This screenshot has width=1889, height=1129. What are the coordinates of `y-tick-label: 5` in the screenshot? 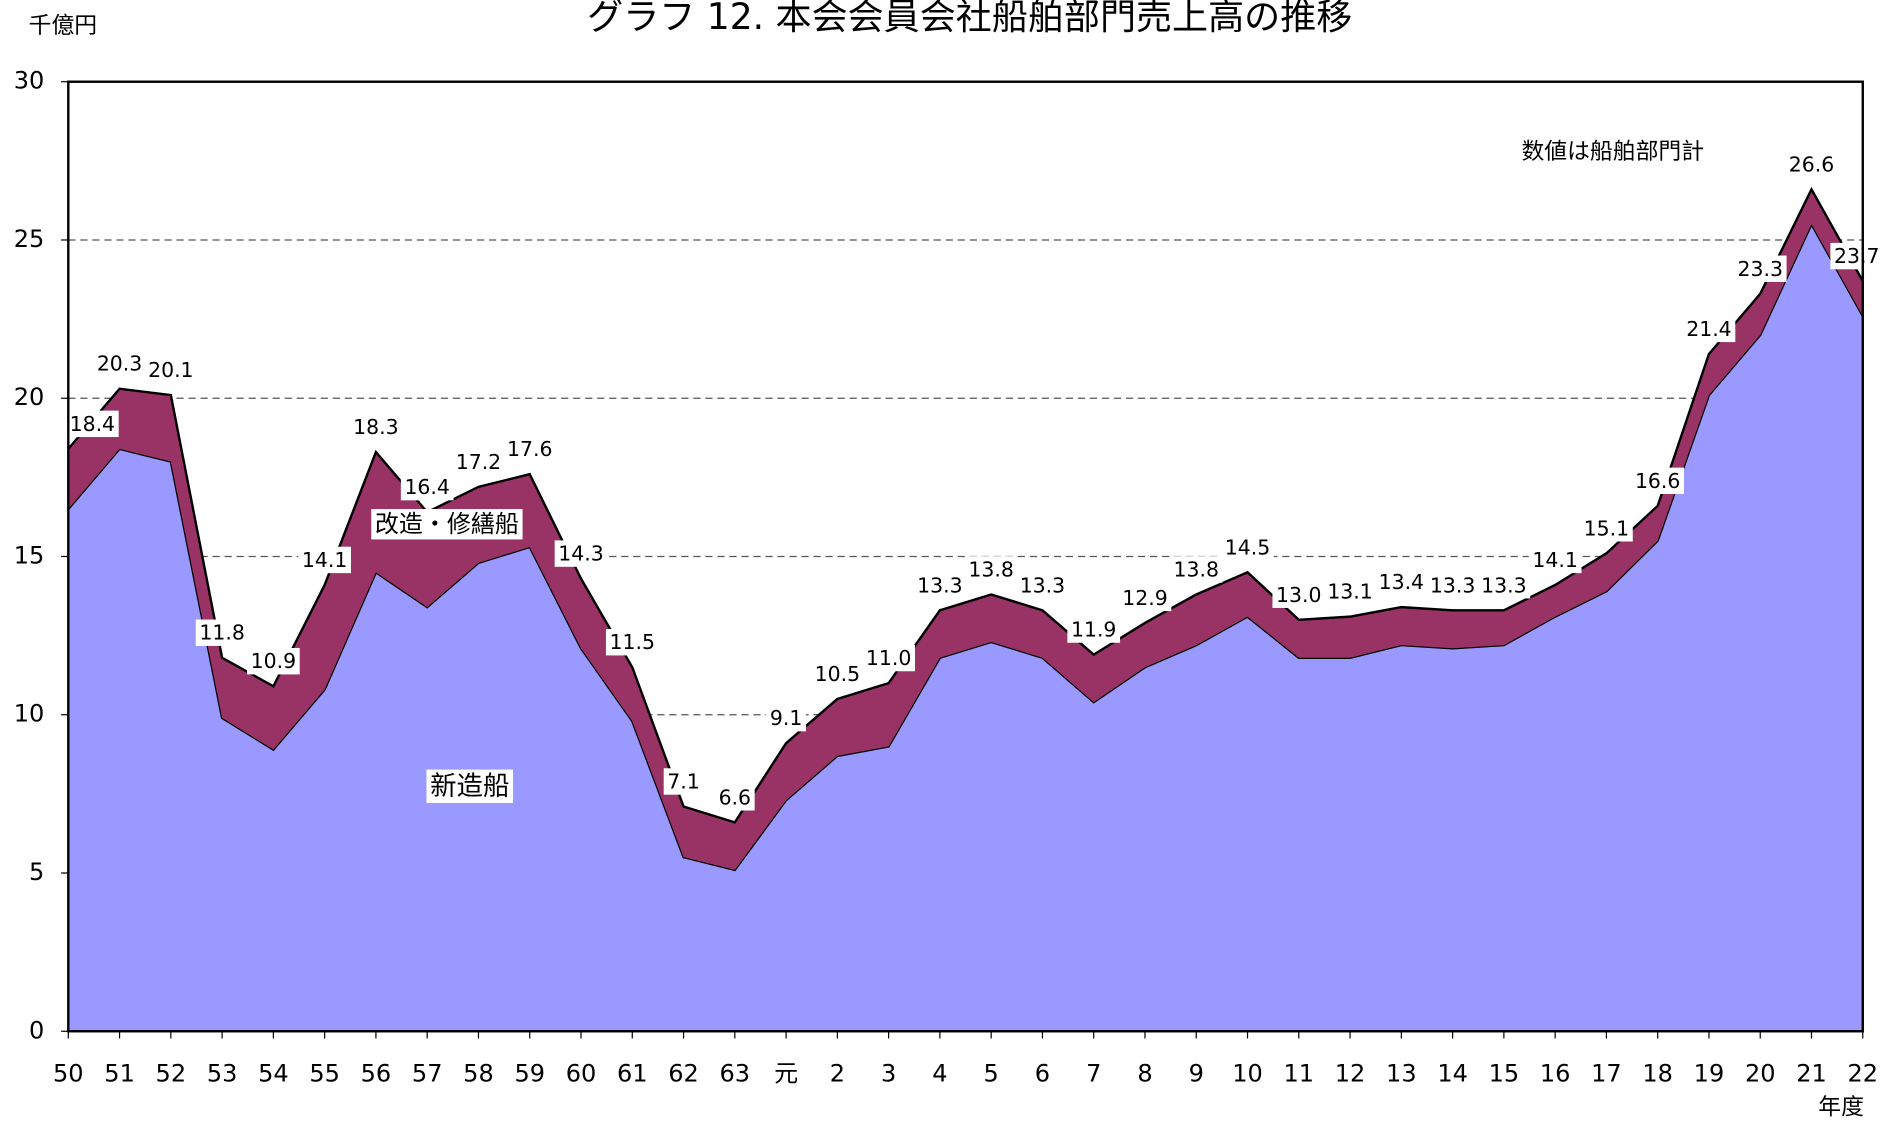 It's located at (36, 872).